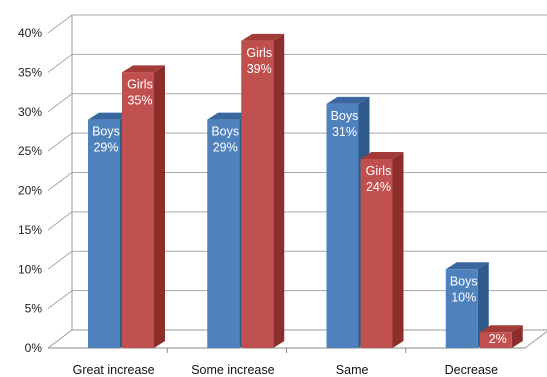 The image size is (547, 377). What do you see at coordinates (535, 339) in the screenshot?
I see `floor-right-edge` at bounding box center [535, 339].